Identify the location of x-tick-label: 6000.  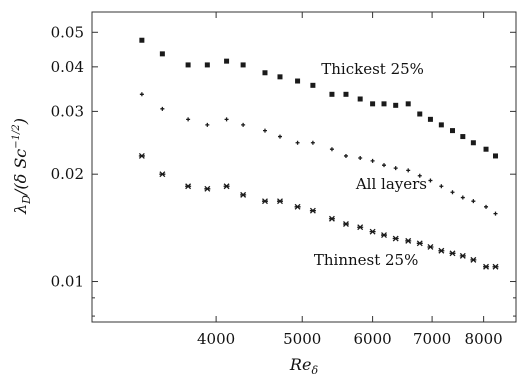
(373, 339).